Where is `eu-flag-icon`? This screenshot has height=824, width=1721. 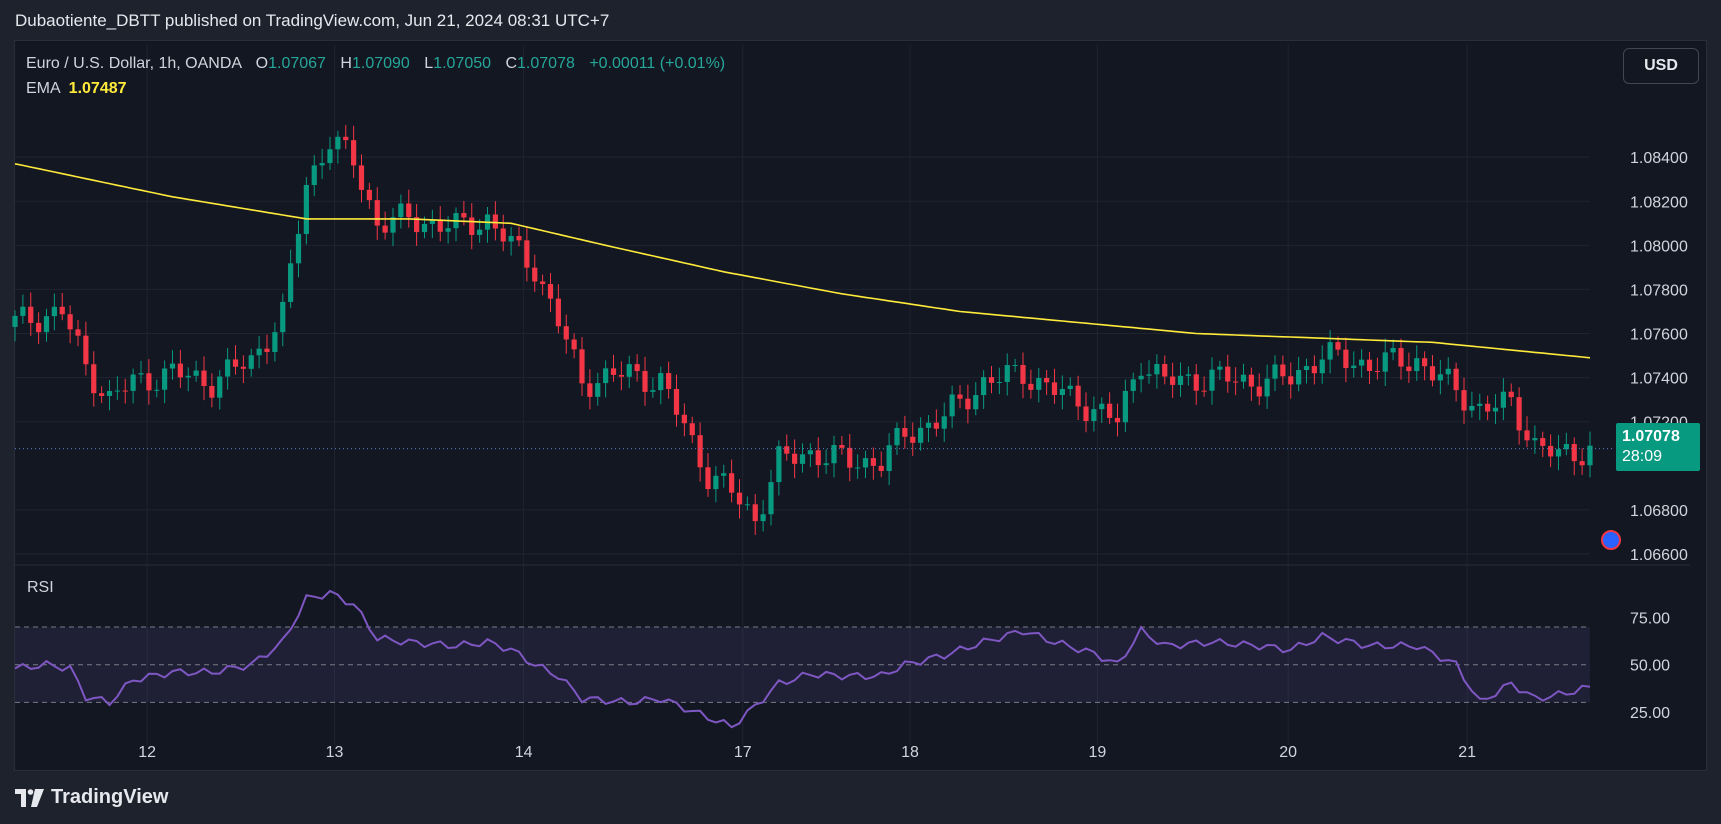
eu-flag-icon is located at coordinates (1611, 540).